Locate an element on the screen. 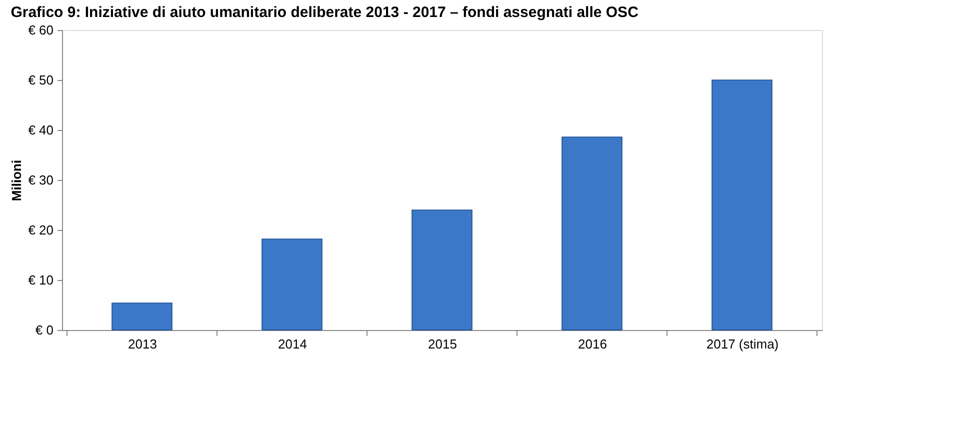 This screenshot has width=957, height=424. y-tick-label: € 0 is located at coordinates (44, 330).